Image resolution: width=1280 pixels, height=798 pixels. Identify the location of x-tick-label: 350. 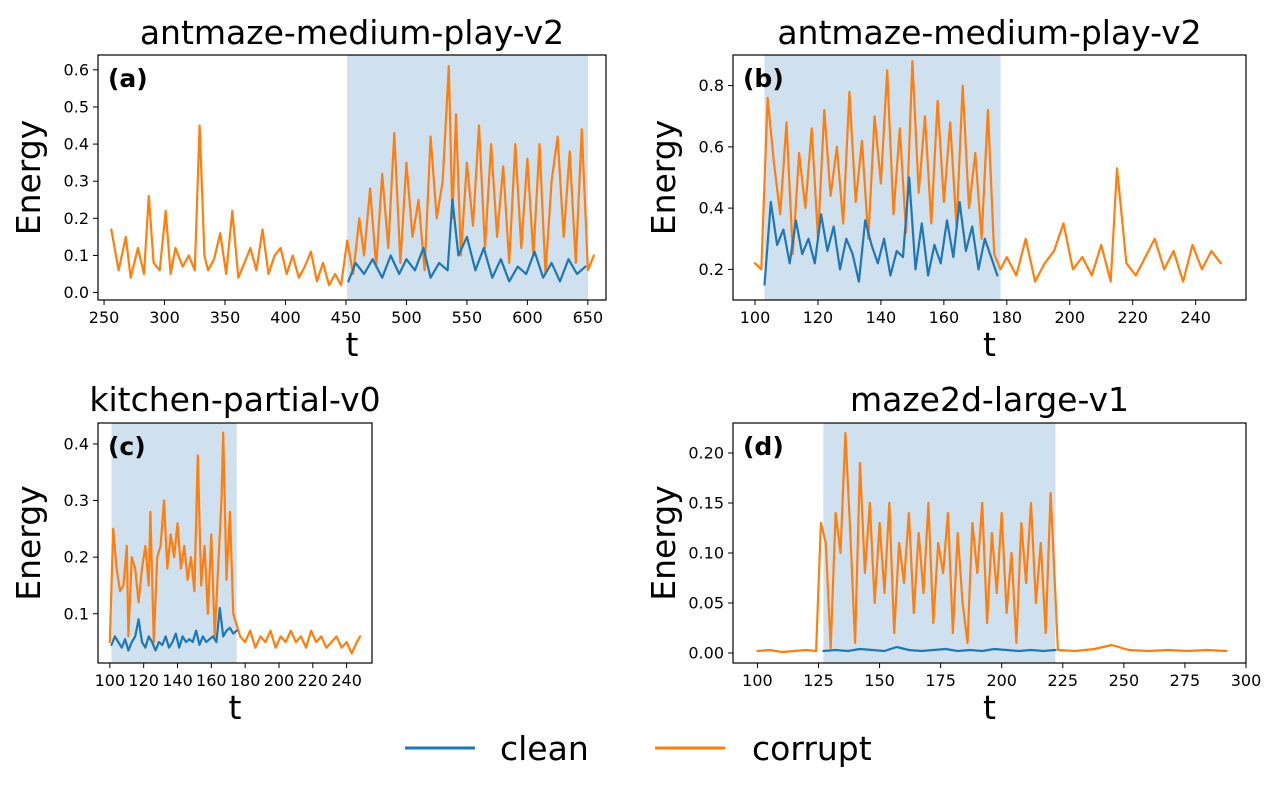
(225, 317).